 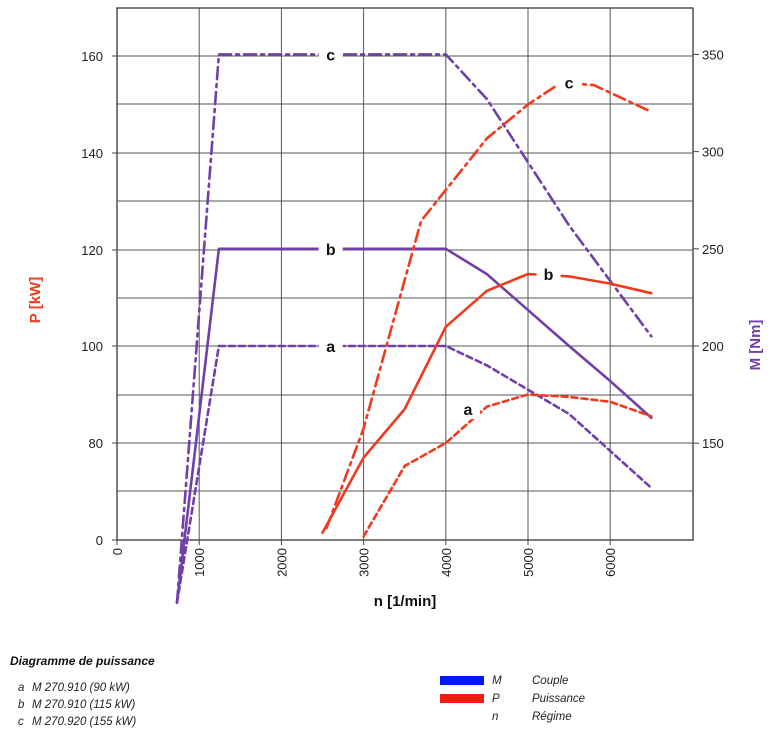 What do you see at coordinates (92, 153) in the screenshot?
I see `left-tick-label: 140` at bounding box center [92, 153].